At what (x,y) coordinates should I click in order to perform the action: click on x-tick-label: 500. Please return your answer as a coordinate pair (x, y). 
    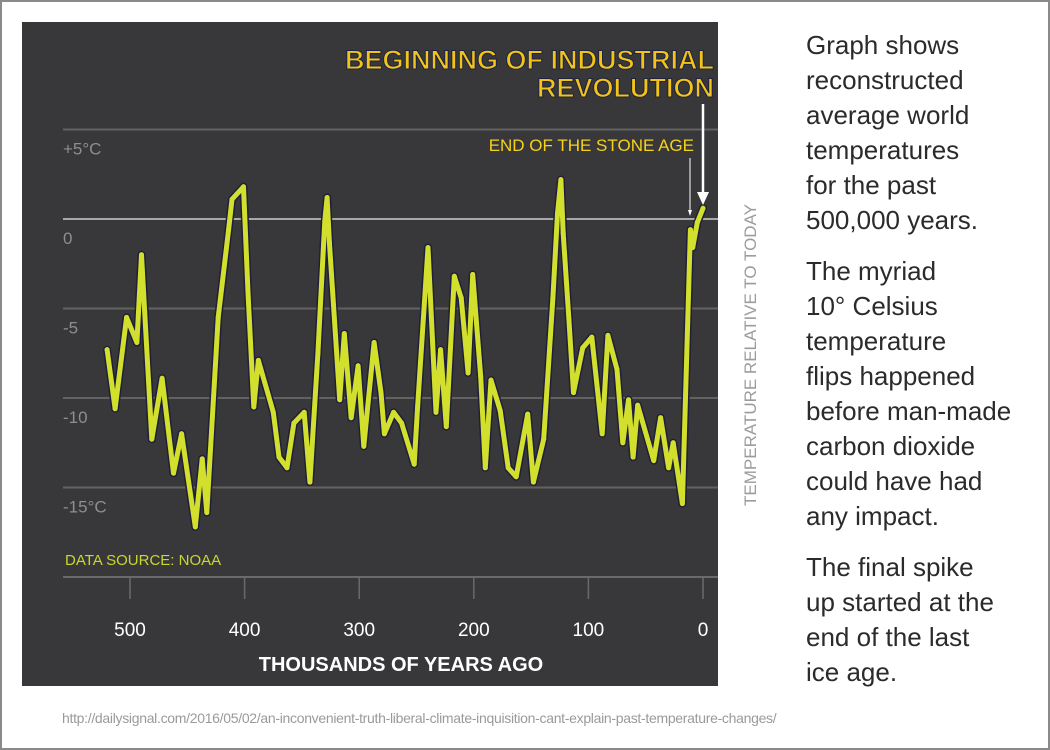
    Looking at the image, I should click on (130, 630).